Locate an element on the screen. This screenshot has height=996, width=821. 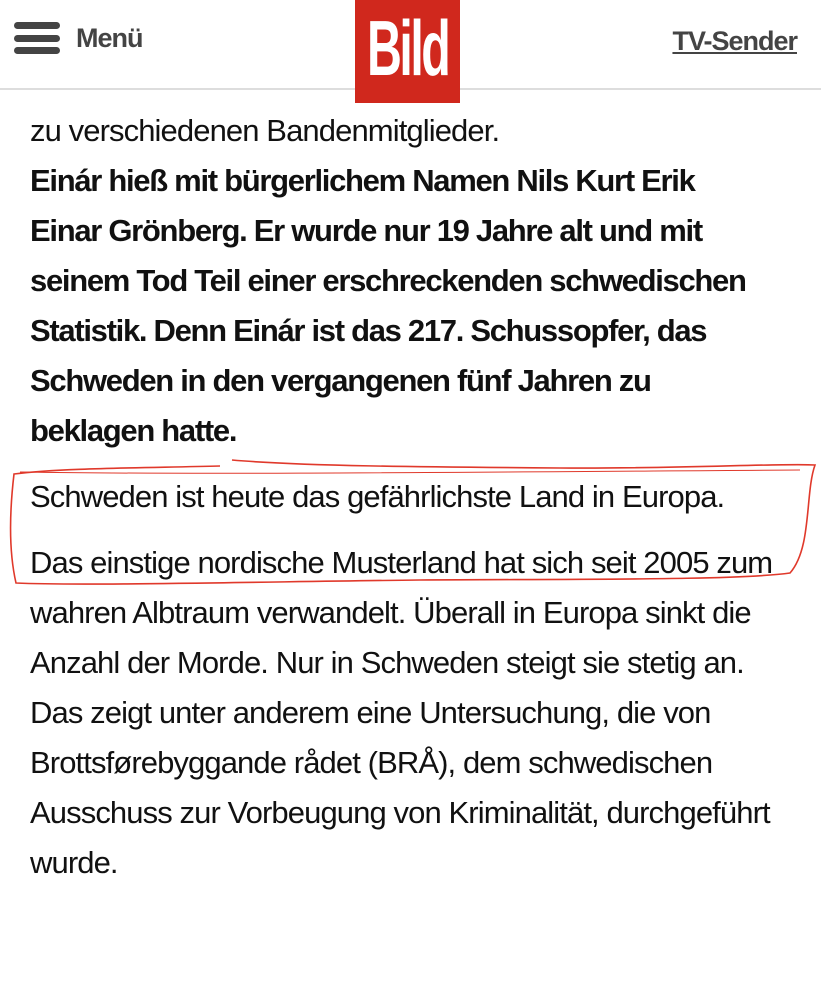
tv-sender-link: TV-Sender is located at coordinates (735, 41).